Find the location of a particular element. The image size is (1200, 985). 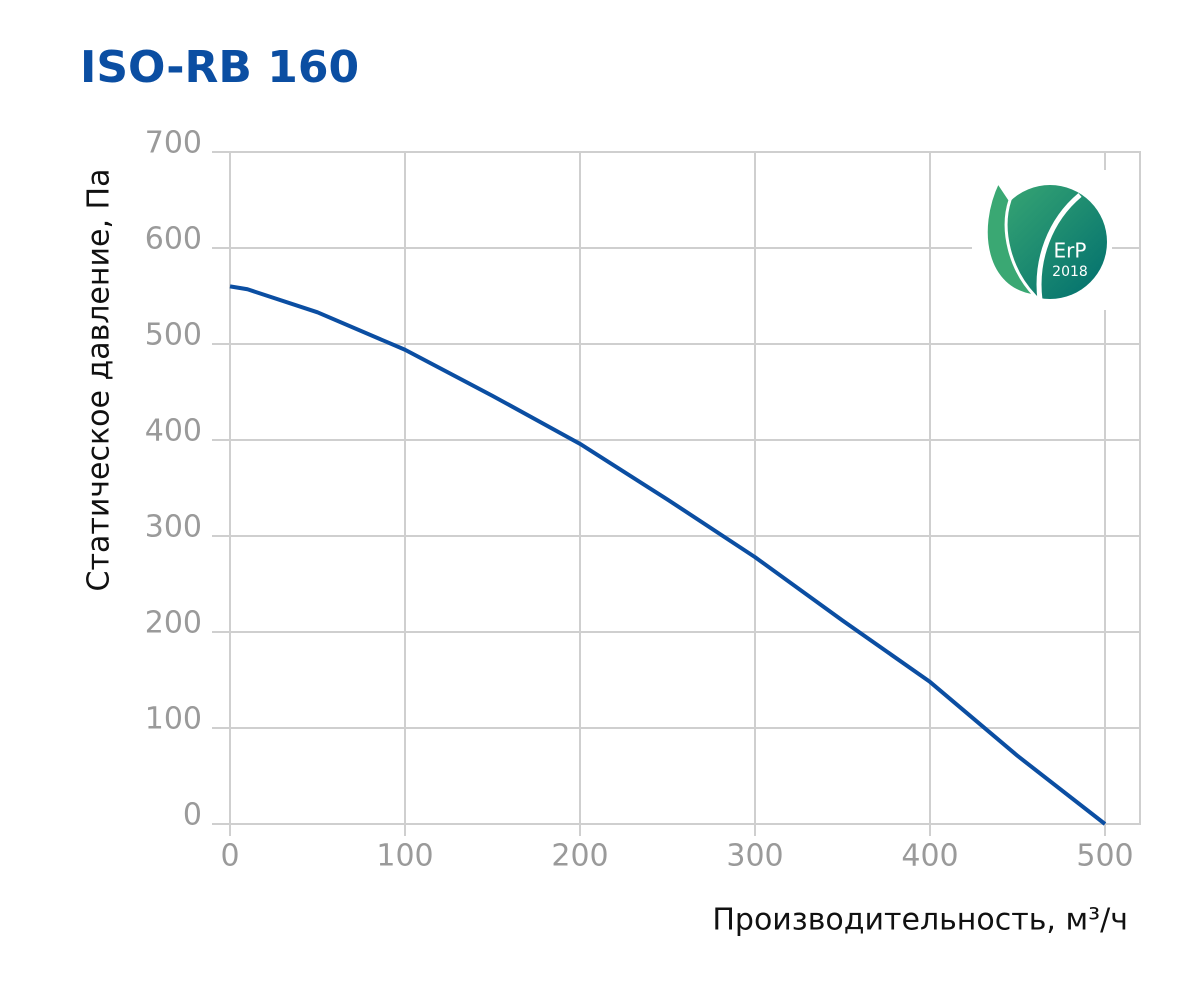

x-tick-label: 300 is located at coordinates (754, 856).